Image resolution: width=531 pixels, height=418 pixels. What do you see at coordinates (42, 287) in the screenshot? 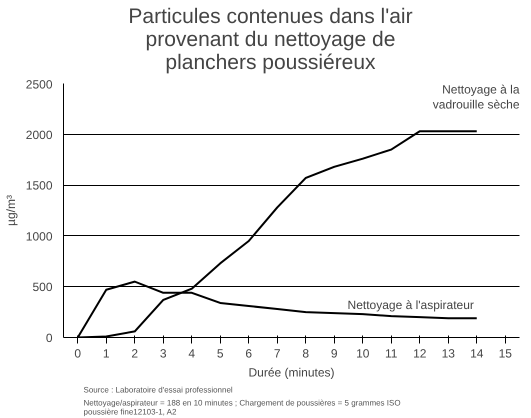
I see `y-tick-label: 500` at bounding box center [42, 287].